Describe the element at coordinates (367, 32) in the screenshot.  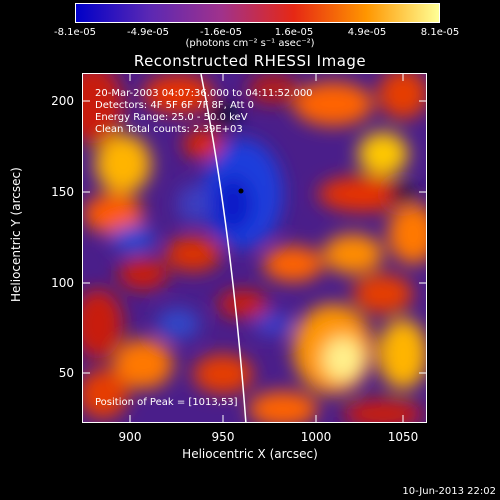
I see `colorbar-tick: 4.9e-05` at that location.